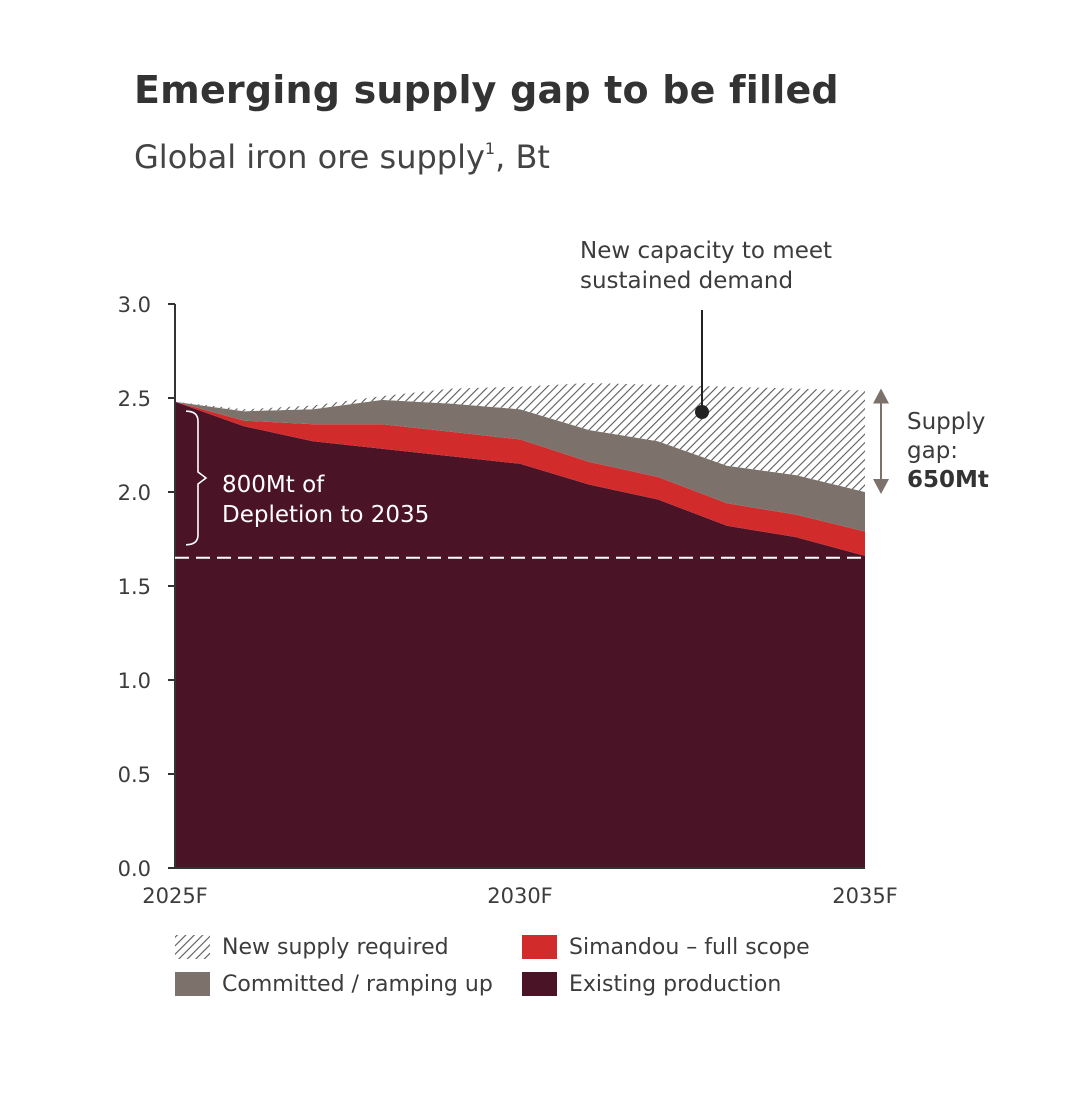  I want to click on y-tick-label: 2.5, so click(134, 399).